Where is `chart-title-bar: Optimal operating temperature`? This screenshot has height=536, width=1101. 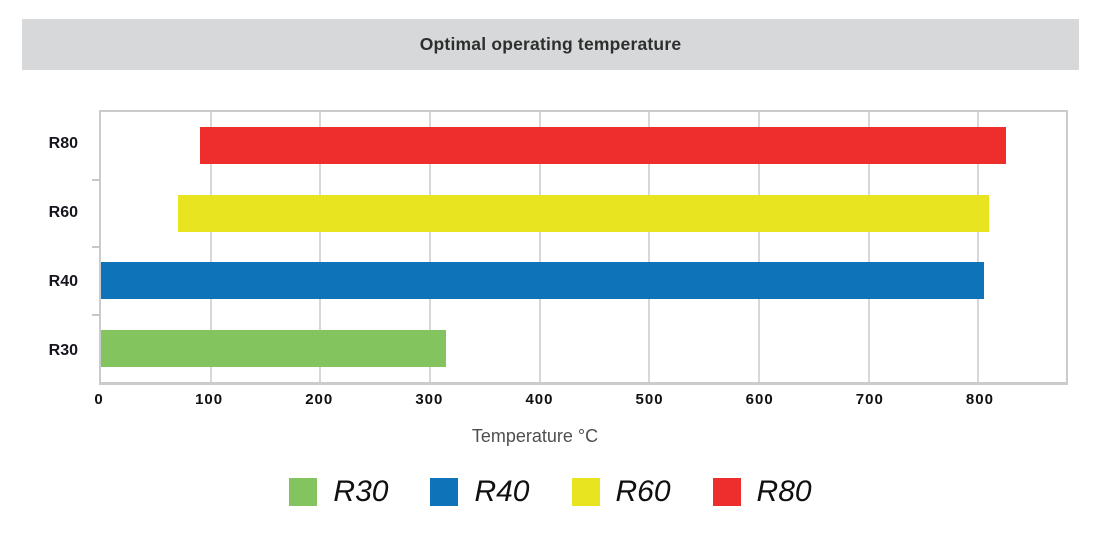 chart-title-bar: Optimal operating temperature is located at coordinates (550, 44).